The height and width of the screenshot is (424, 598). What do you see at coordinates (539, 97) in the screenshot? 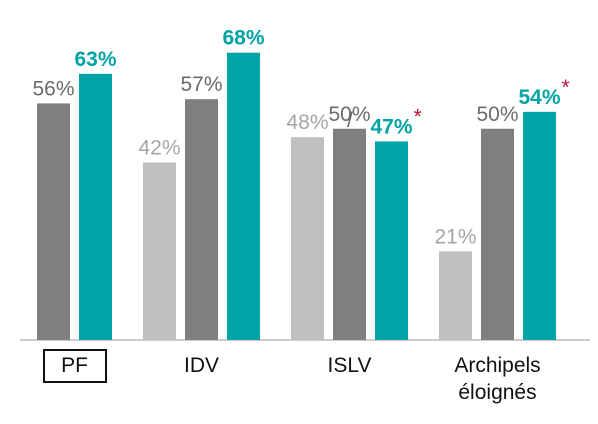
I see `value-label: 54%` at bounding box center [539, 97].